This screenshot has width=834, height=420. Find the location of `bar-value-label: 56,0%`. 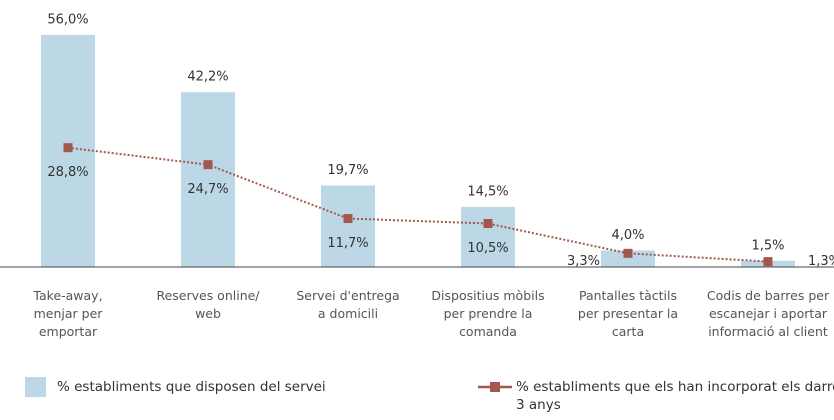

bar-value-label: 56,0% is located at coordinates (67, 20).